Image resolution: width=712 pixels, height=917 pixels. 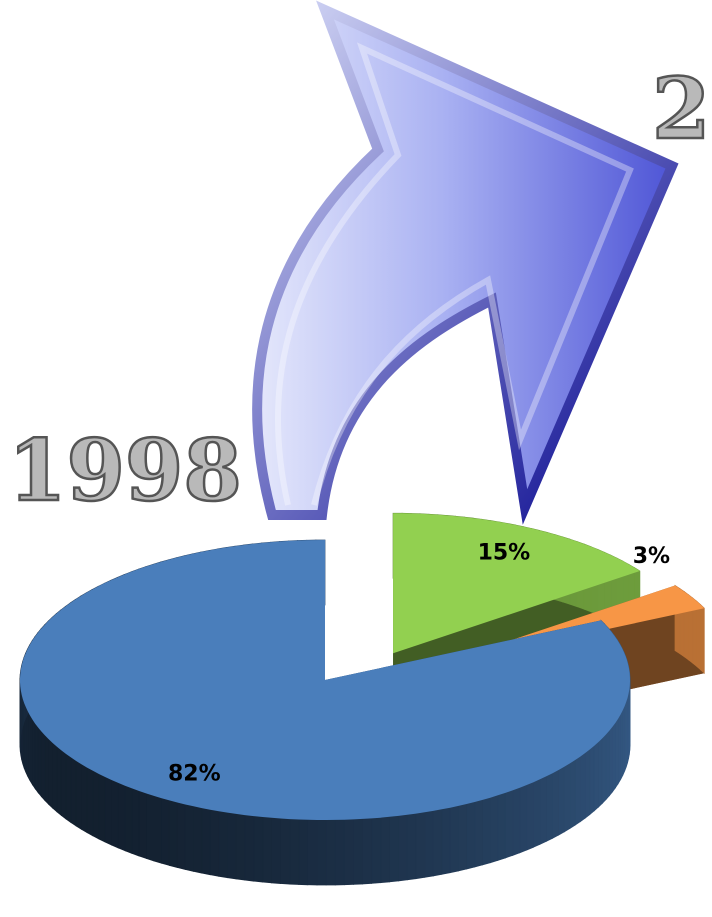 What do you see at coordinates (516, 583) in the screenshot?
I see `pie-slice` at bounding box center [516, 583].